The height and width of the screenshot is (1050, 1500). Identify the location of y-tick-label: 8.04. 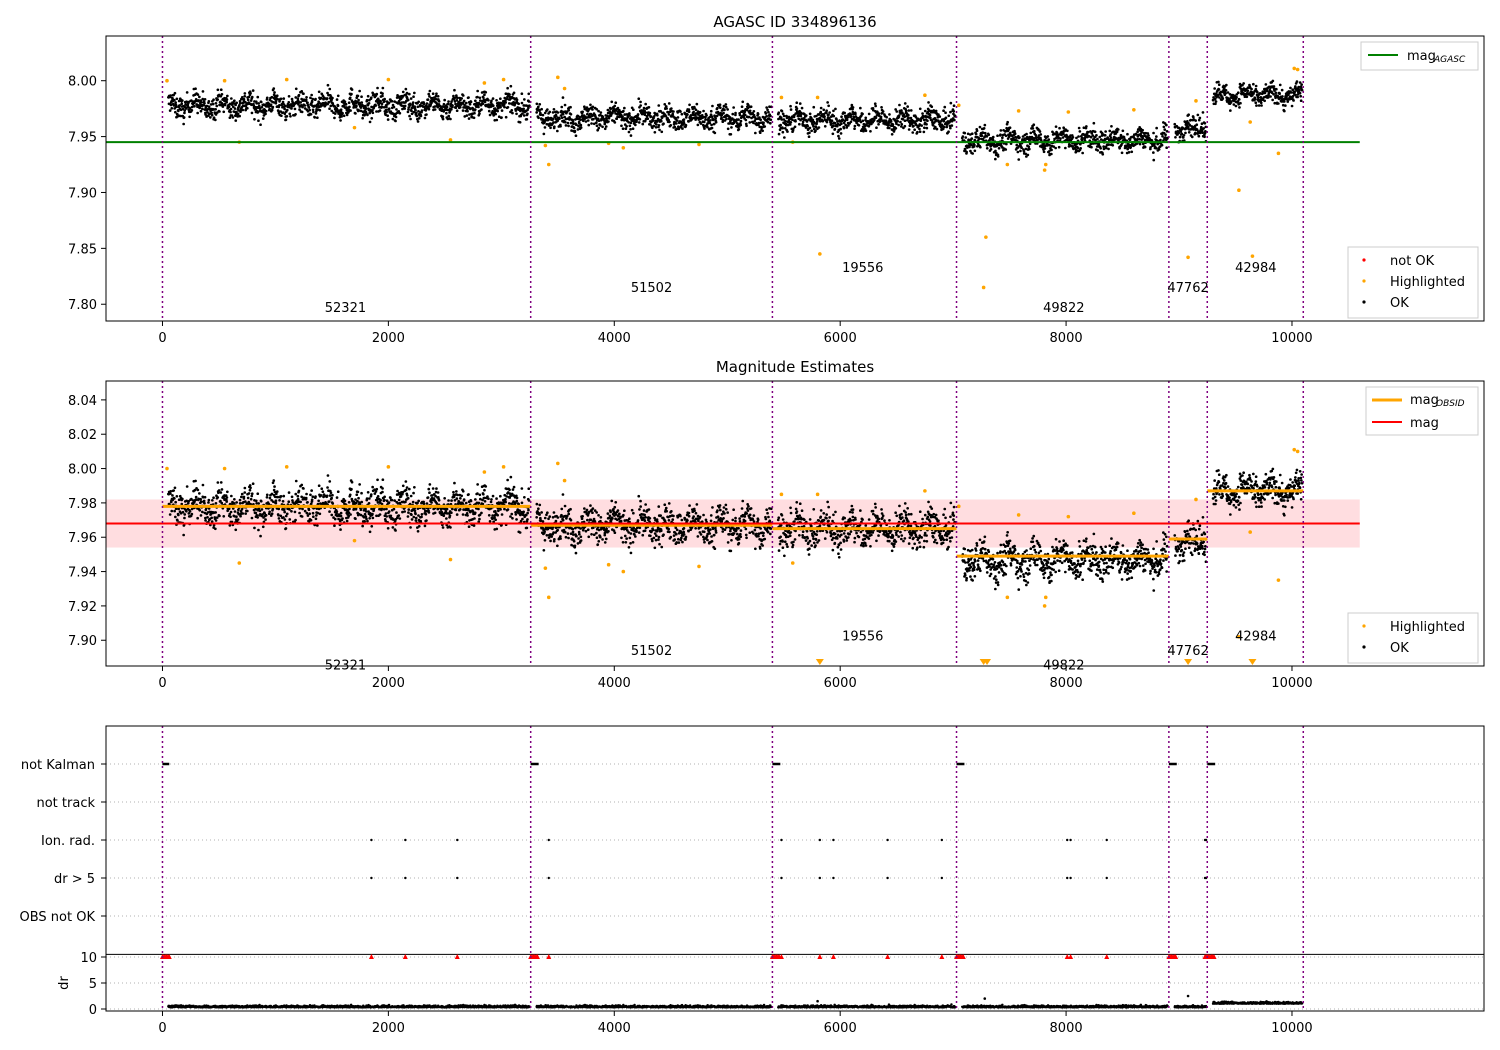
(82, 401).